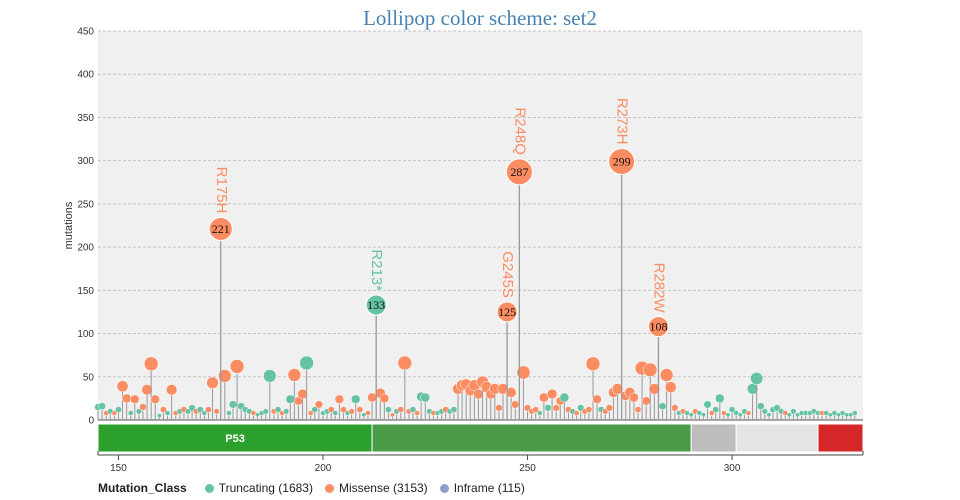 Image resolution: width=960 pixels, height=500 pixels. I want to click on highlight-value-label: 125, so click(507, 312).